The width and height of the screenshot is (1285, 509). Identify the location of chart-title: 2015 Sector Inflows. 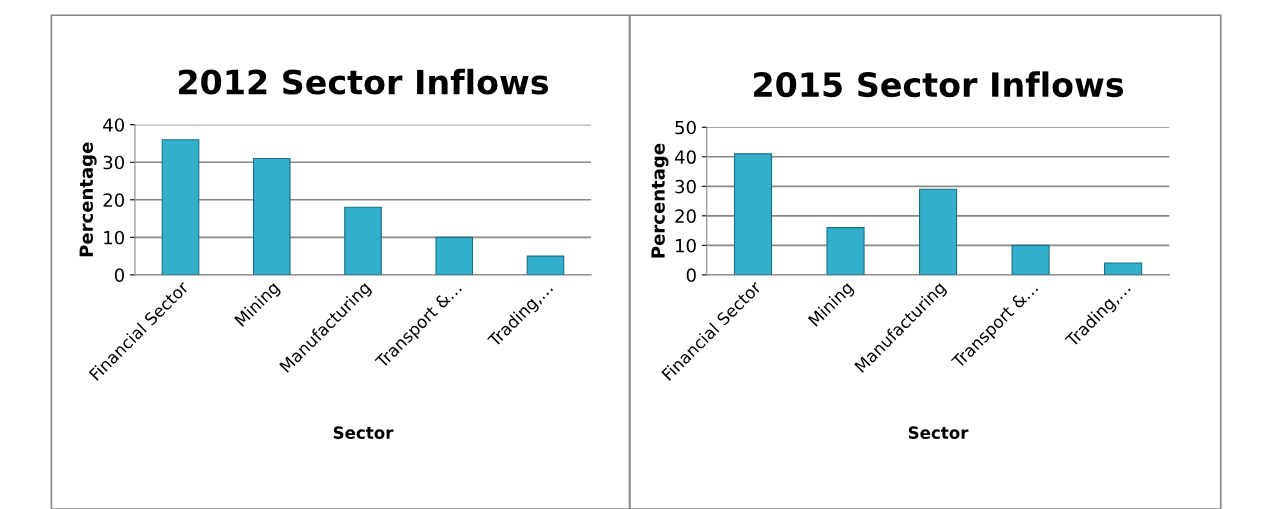
(939, 84).